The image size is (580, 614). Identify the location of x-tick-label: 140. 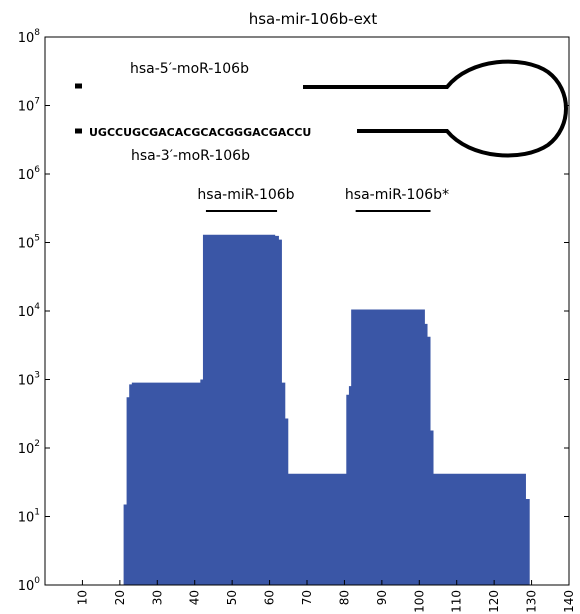
(569, 601).